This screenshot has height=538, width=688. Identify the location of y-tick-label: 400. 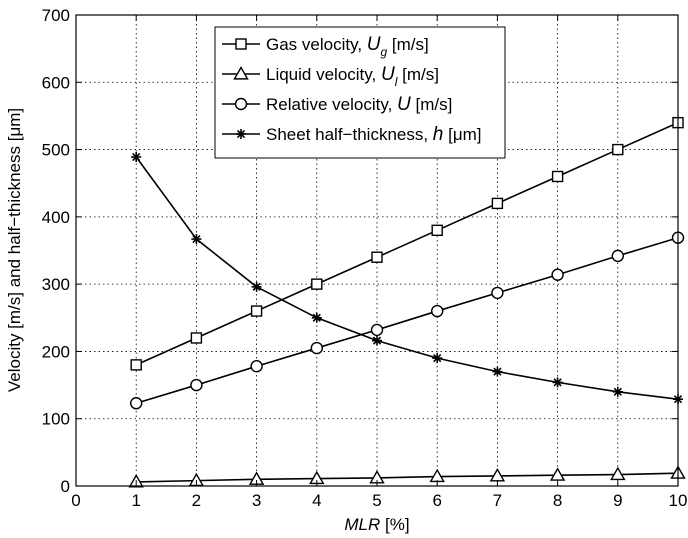
(56, 217).